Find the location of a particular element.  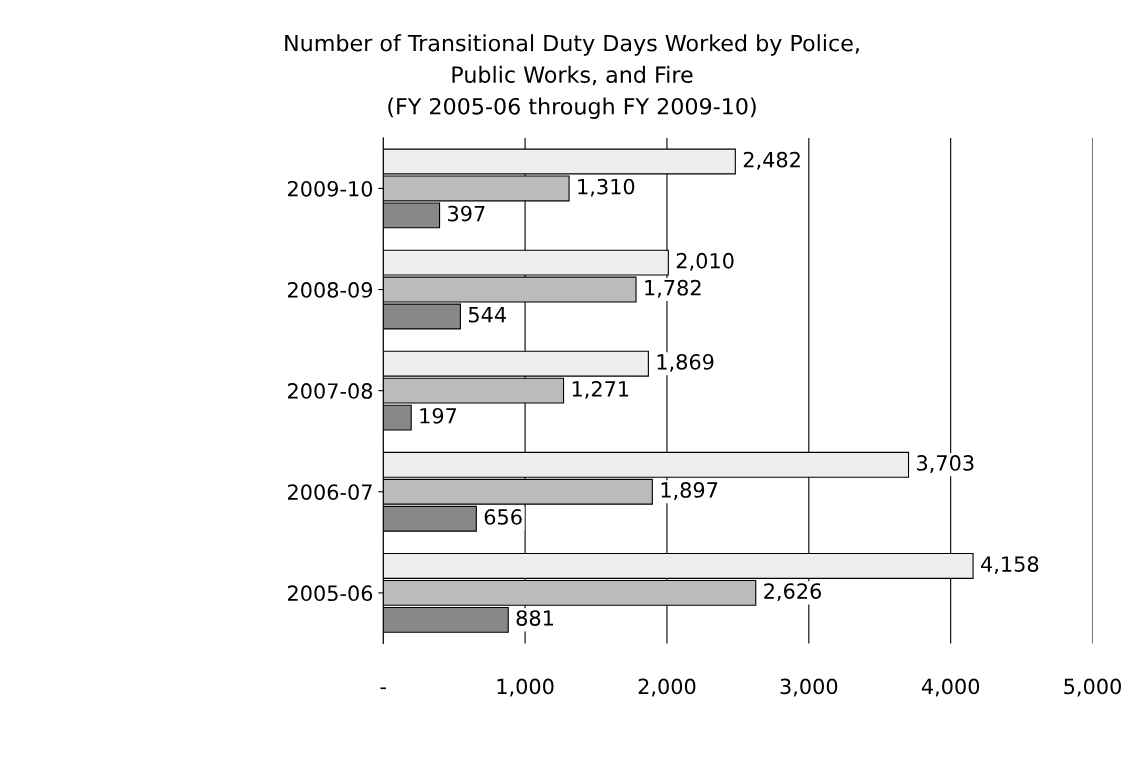

x-tick-label: 1,000 is located at coordinates (525, 687).